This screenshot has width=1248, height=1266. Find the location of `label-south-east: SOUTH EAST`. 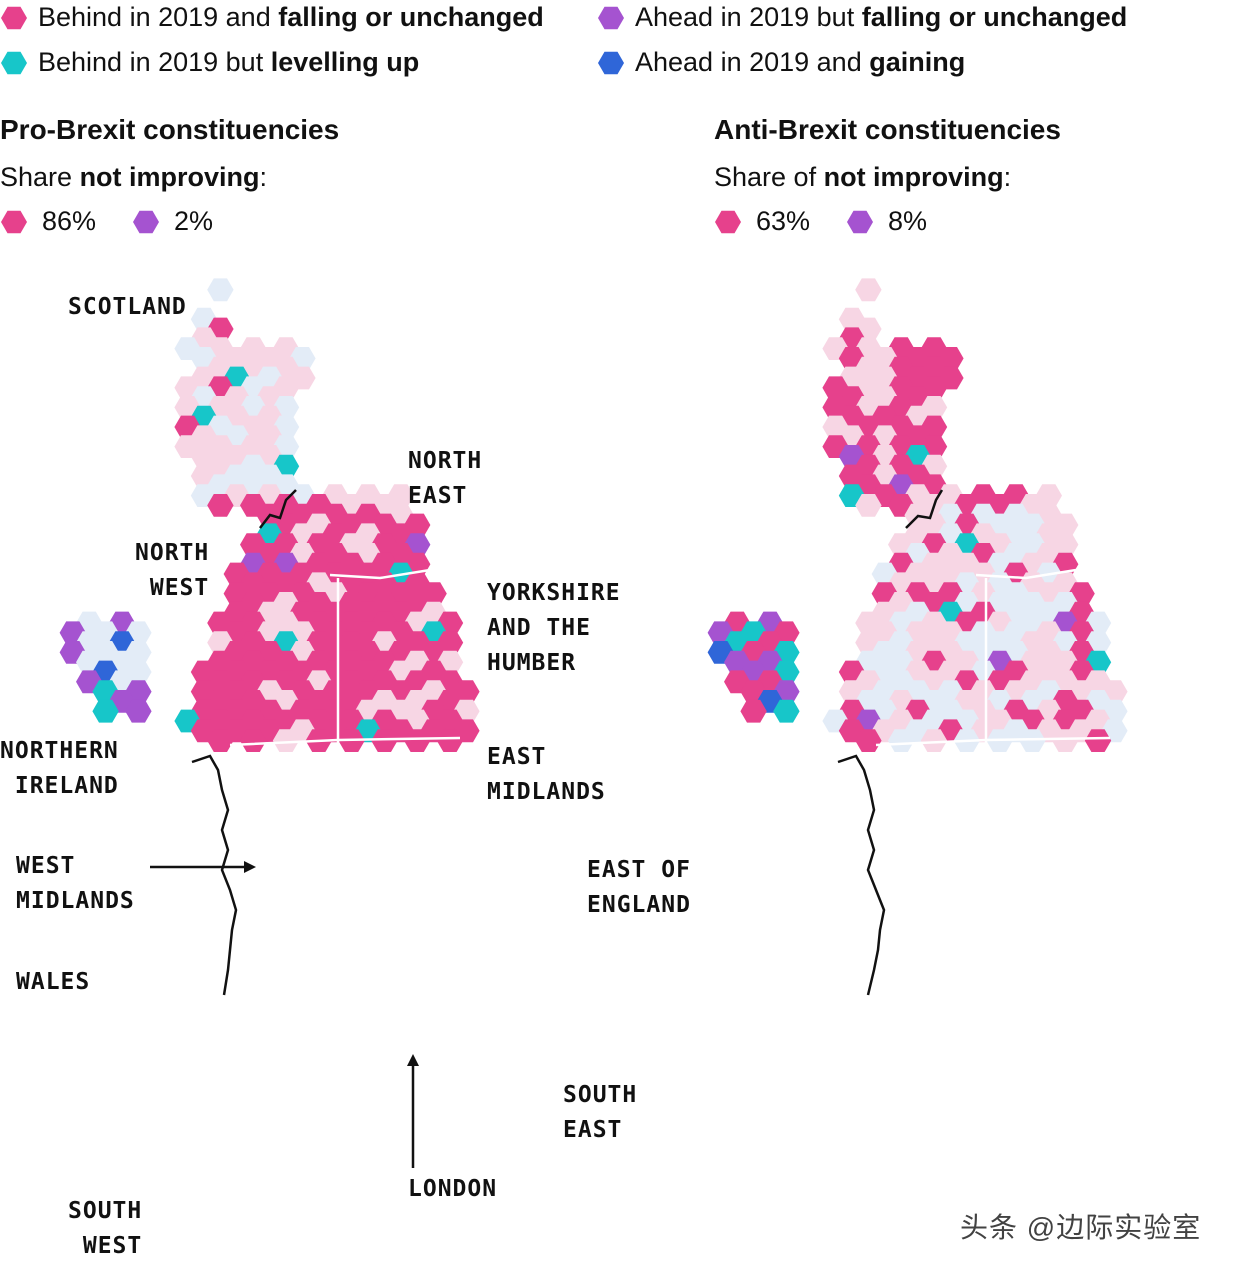

label-south-east: SOUTH EAST is located at coordinates (600, 1112).